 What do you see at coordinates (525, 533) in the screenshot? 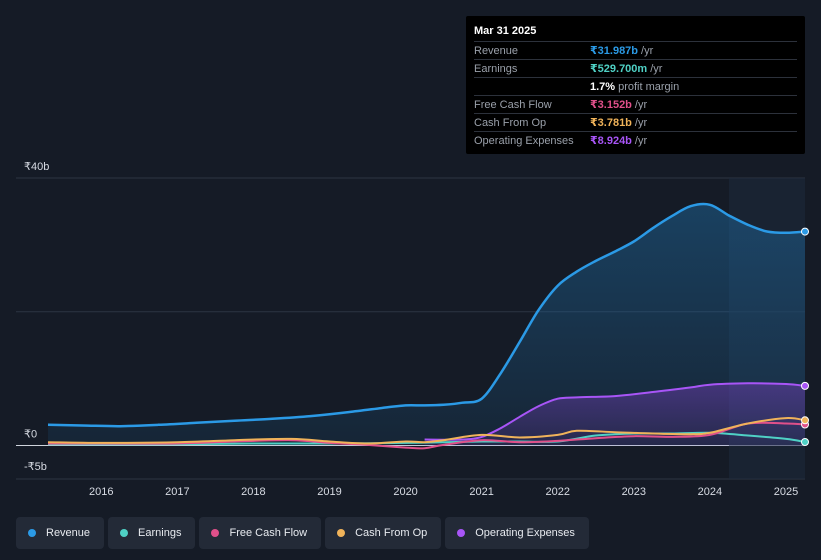
I see `legend-label: Operating Expenses` at bounding box center [525, 533].